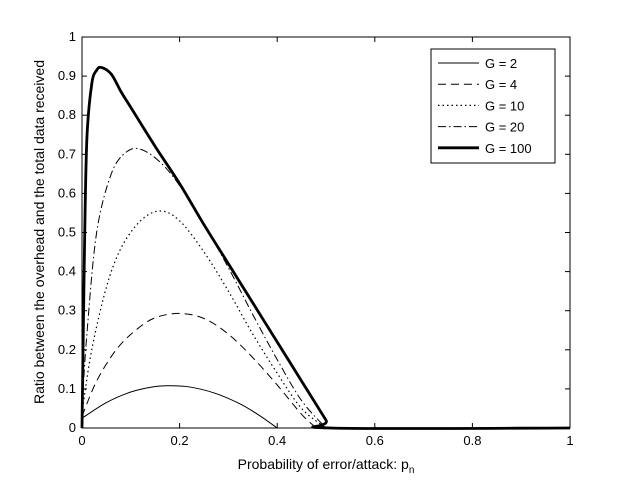 This screenshot has height=481, width=630. What do you see at coordinates (412, 470) in the screenshot?
I see `x-axis-label-subscript: n` at bounding box center [412, 470].